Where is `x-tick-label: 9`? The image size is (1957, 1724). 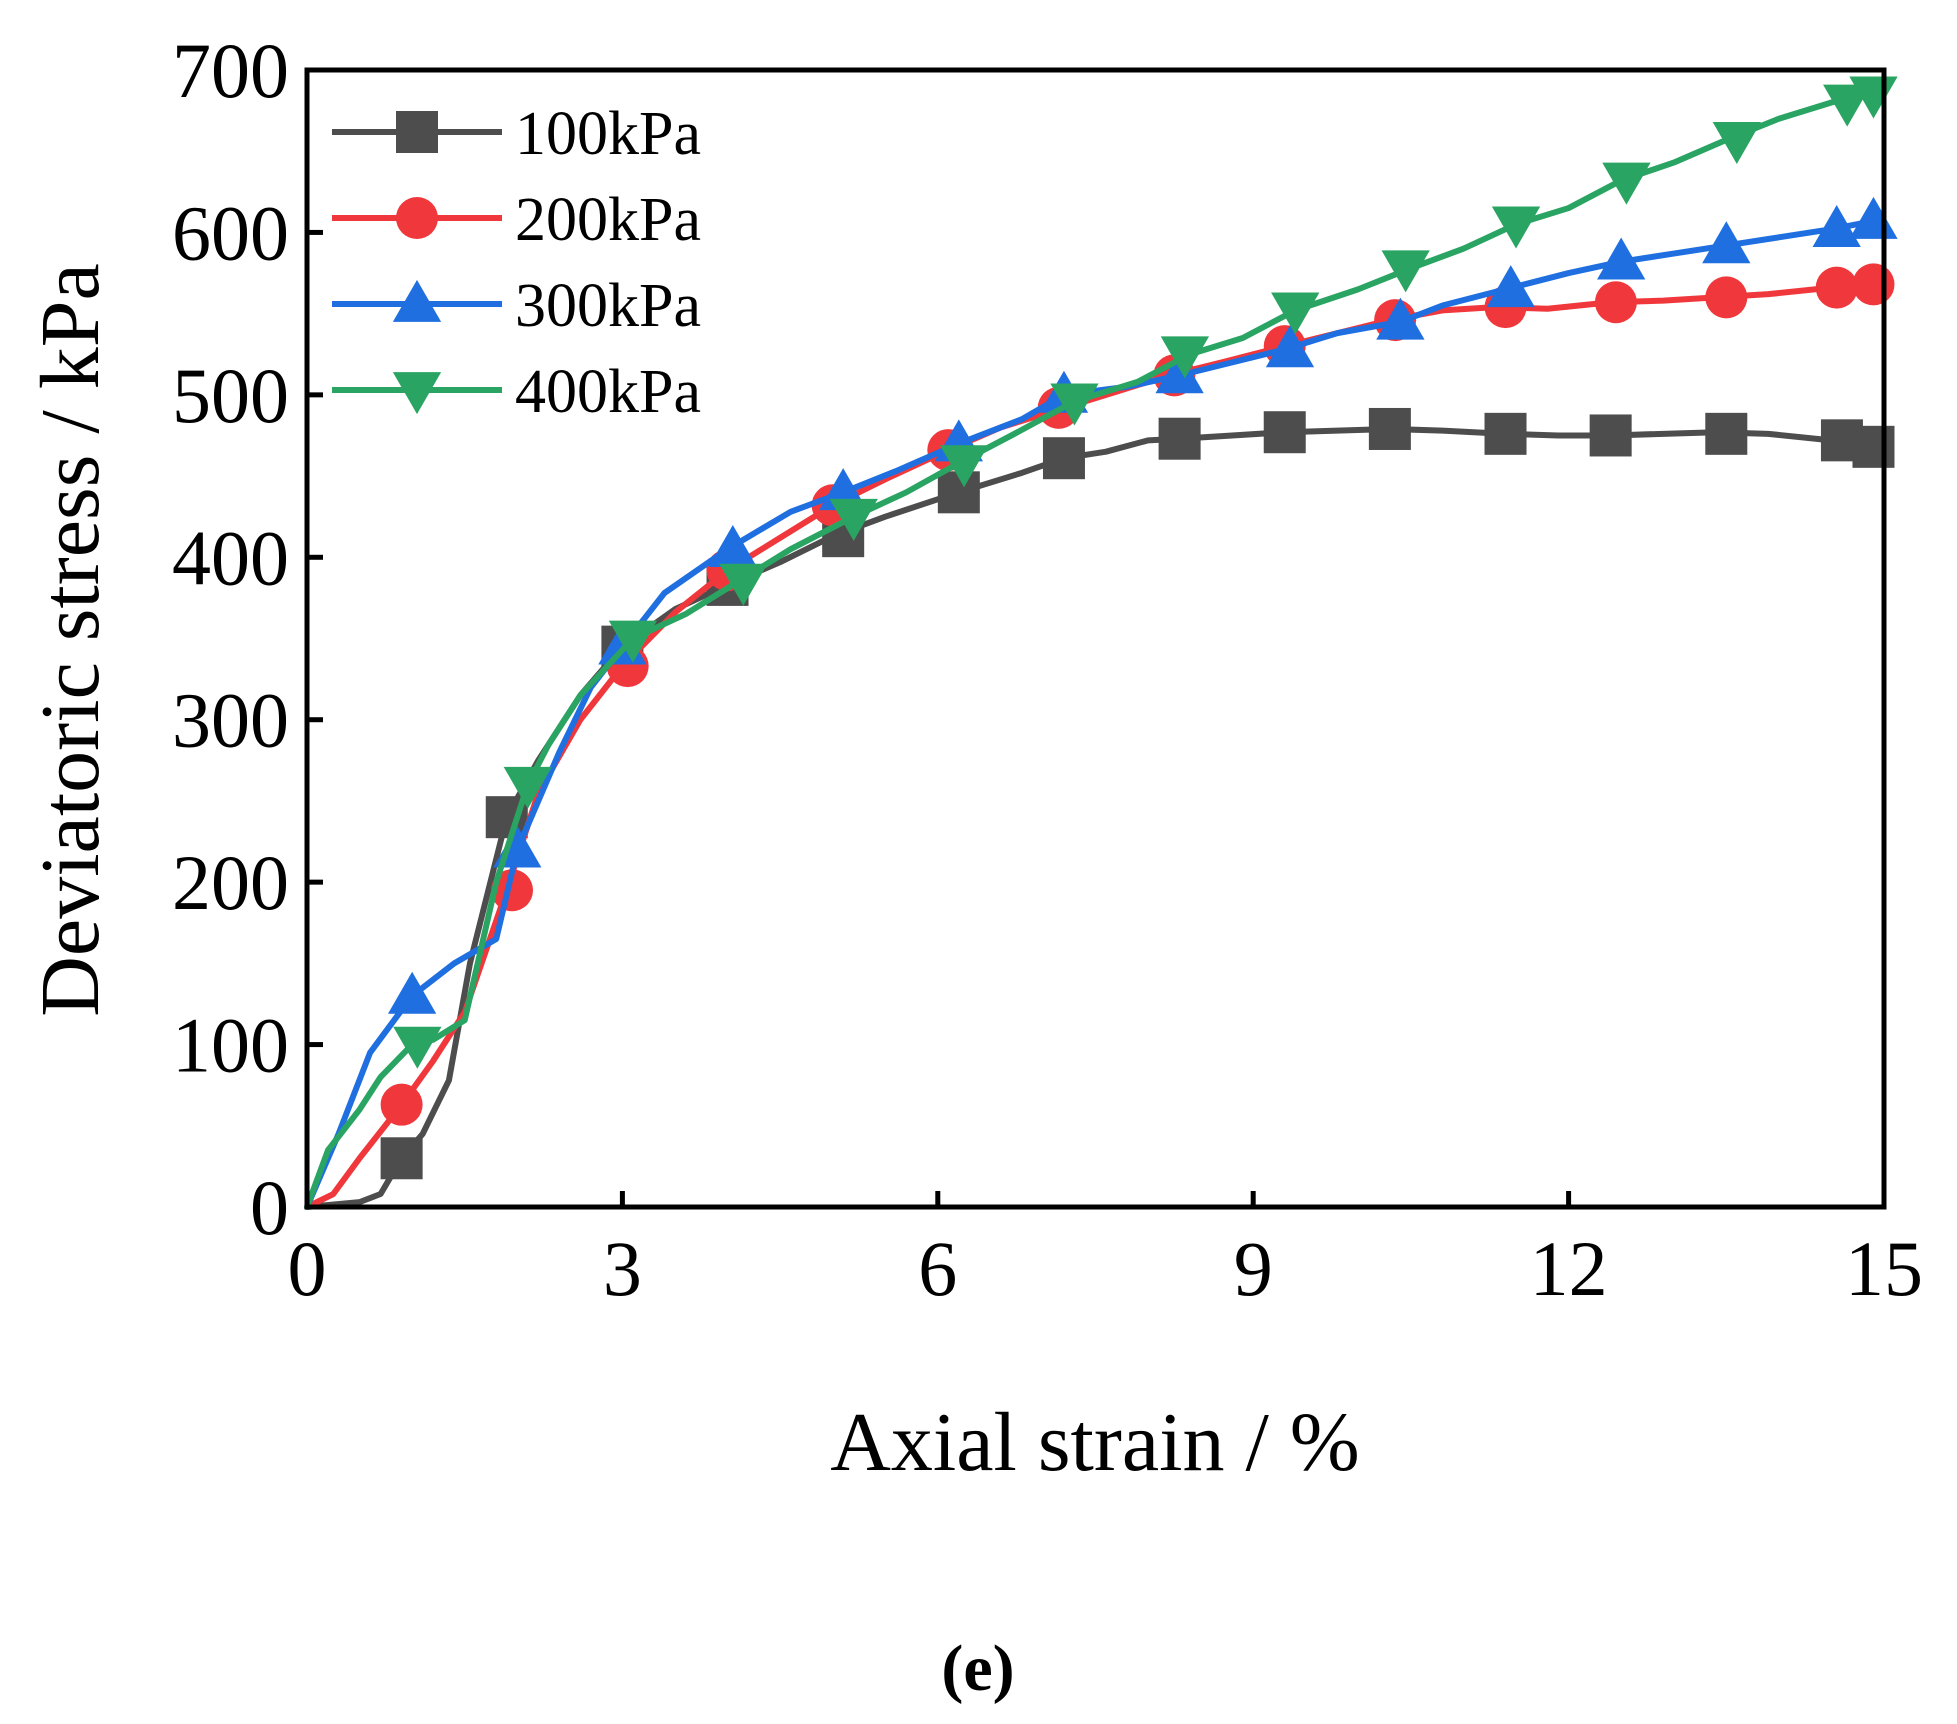 x-tick-label: 9 is located at coordinates (1253, 1268).